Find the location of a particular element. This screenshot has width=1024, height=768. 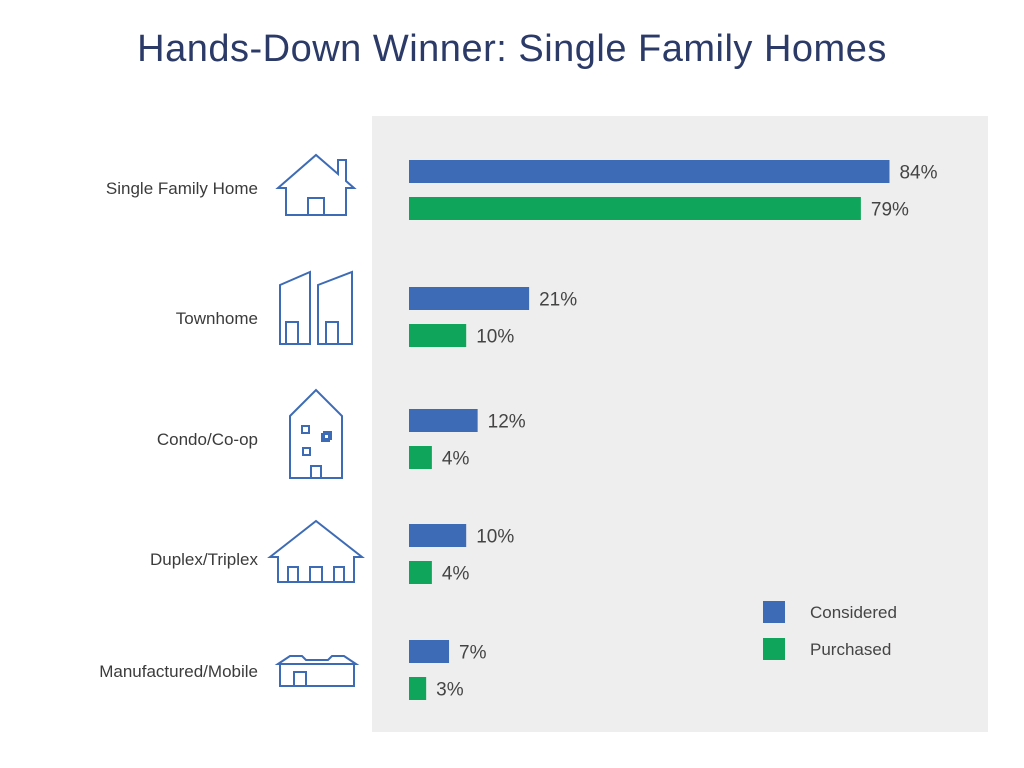

duplex-house-icon is located at coordinates (316, 551).